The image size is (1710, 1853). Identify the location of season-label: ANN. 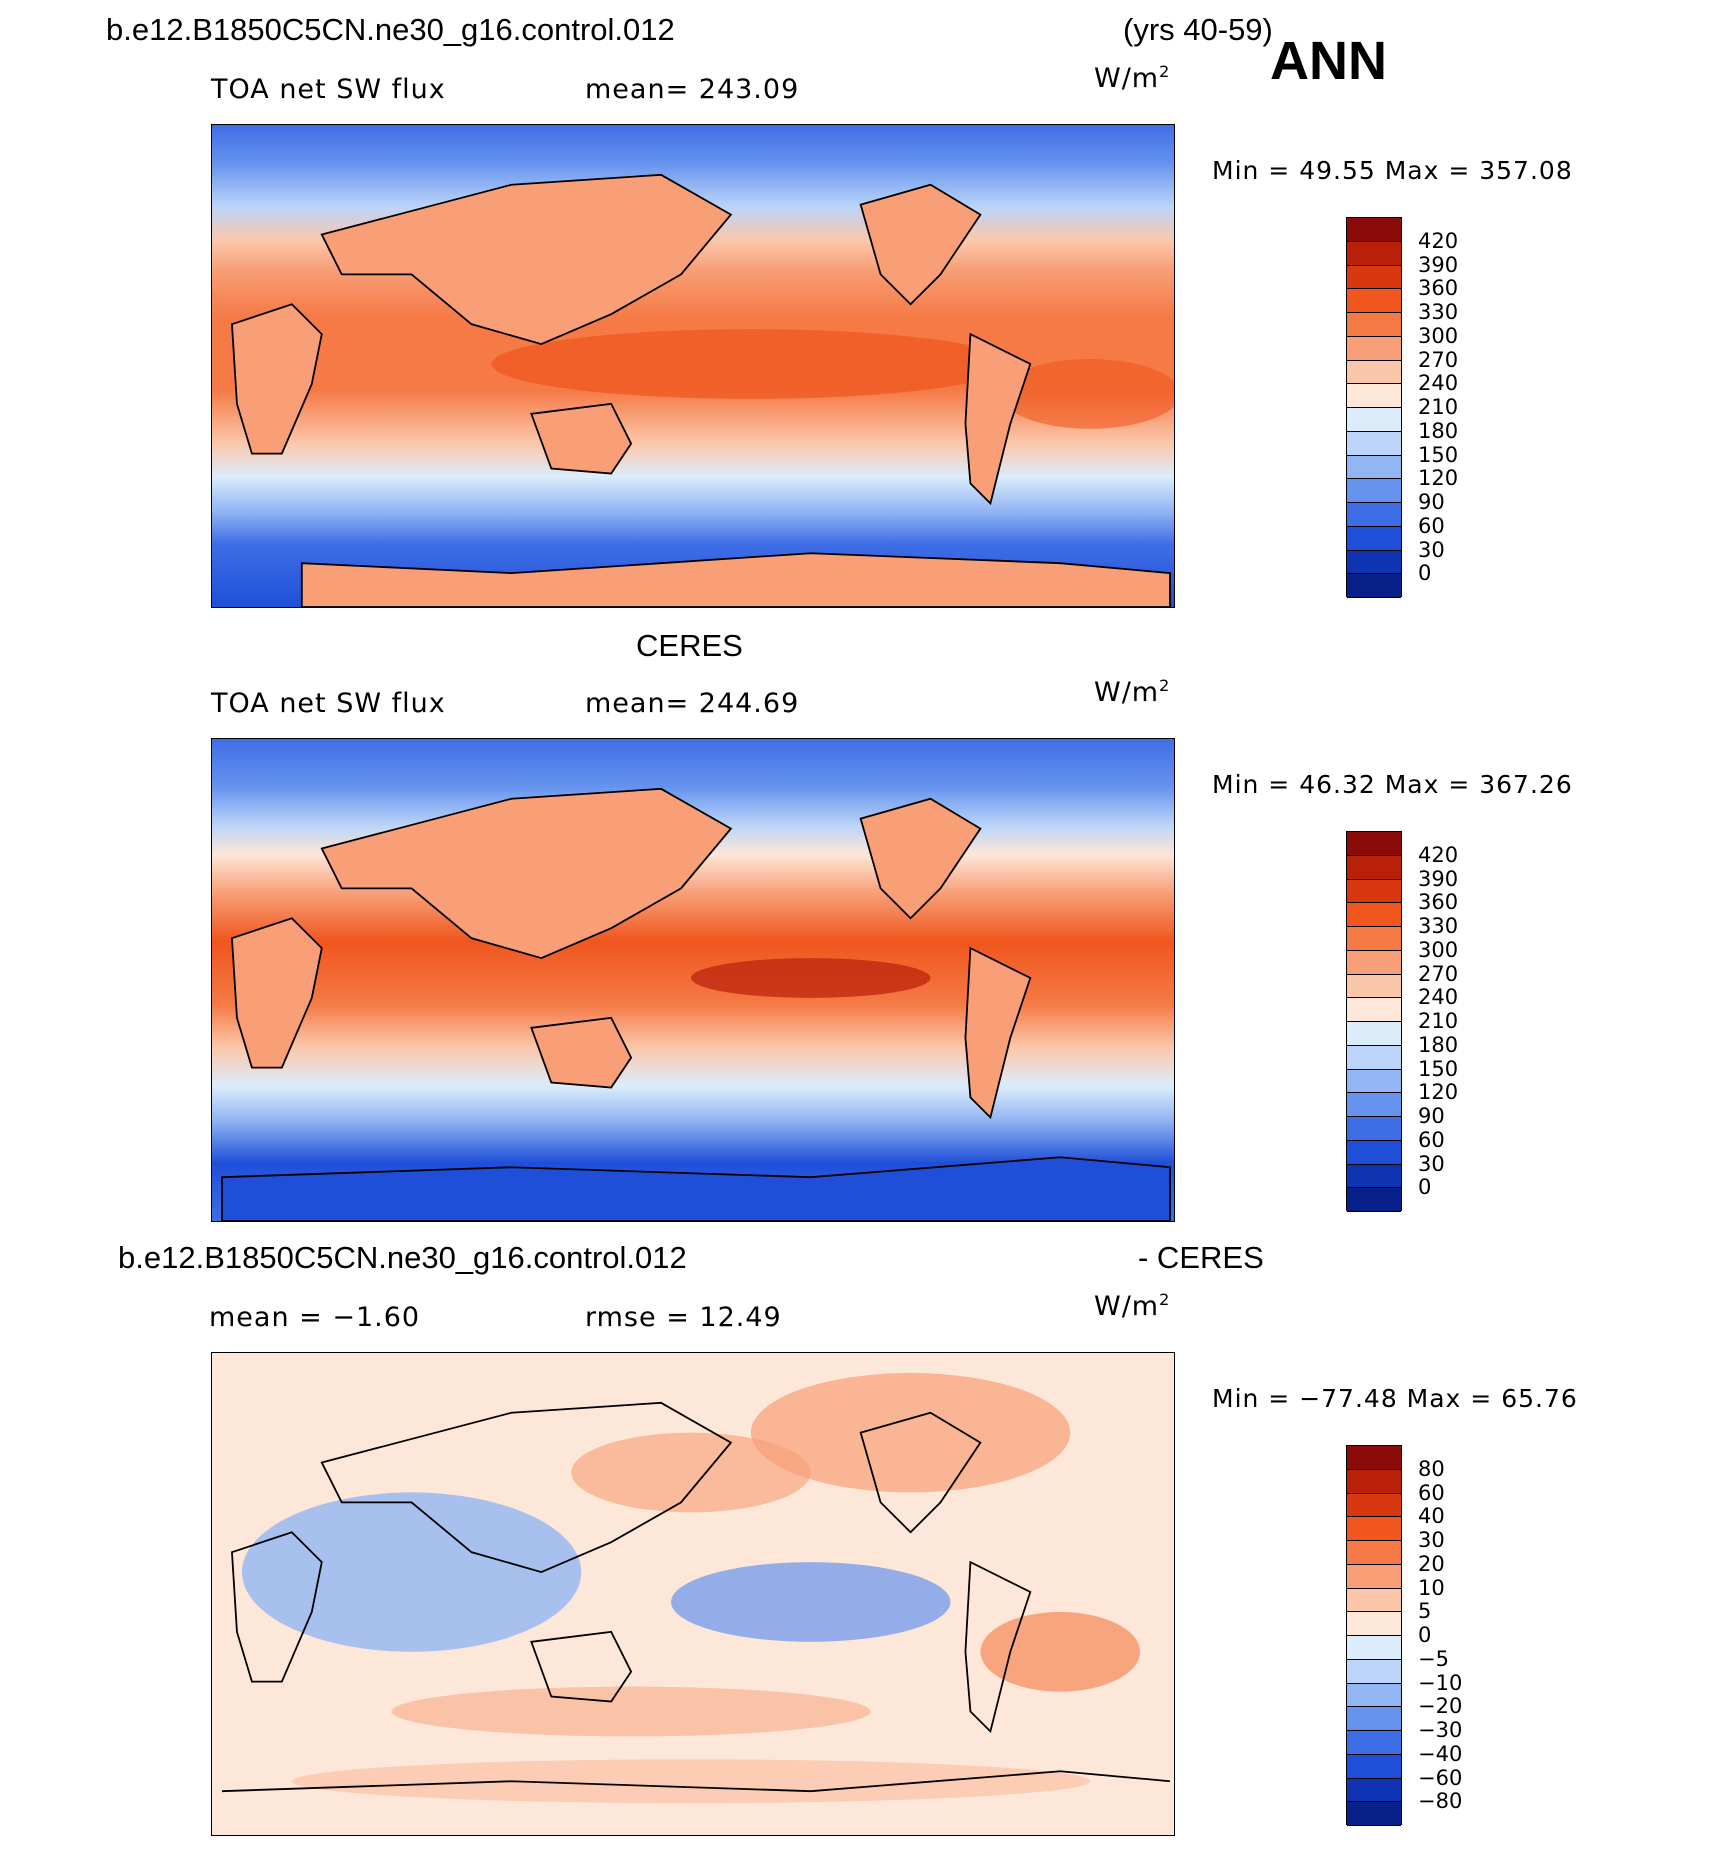
(1328, 61).